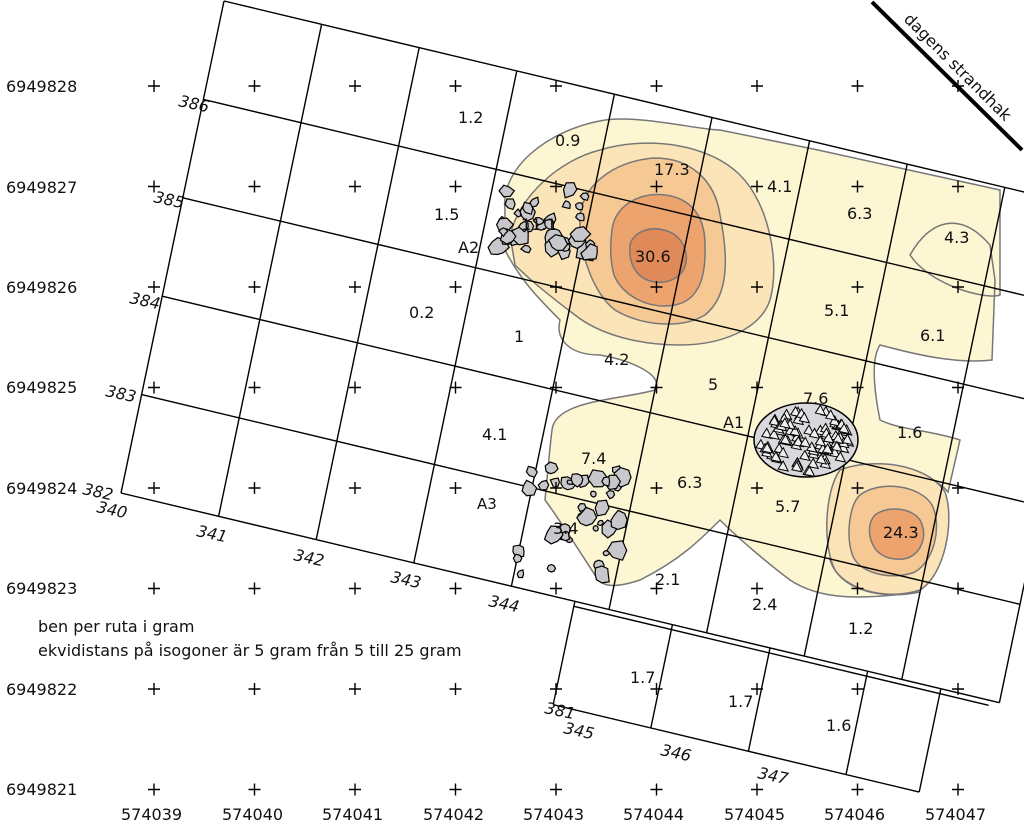 This screenshot has height=827, width=1024. I want to click on cell-value: 4.1, so click(494, 434).